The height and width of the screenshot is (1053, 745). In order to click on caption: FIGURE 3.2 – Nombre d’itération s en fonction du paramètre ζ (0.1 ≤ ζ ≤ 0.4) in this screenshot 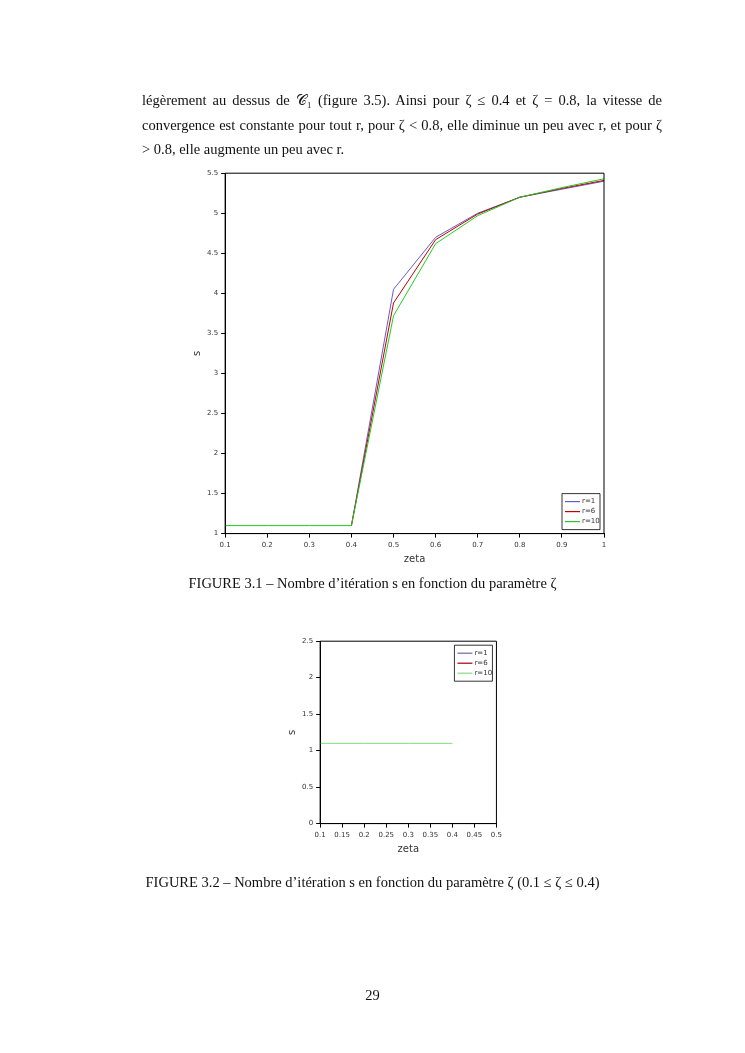, I will do `click(372, 882)`.